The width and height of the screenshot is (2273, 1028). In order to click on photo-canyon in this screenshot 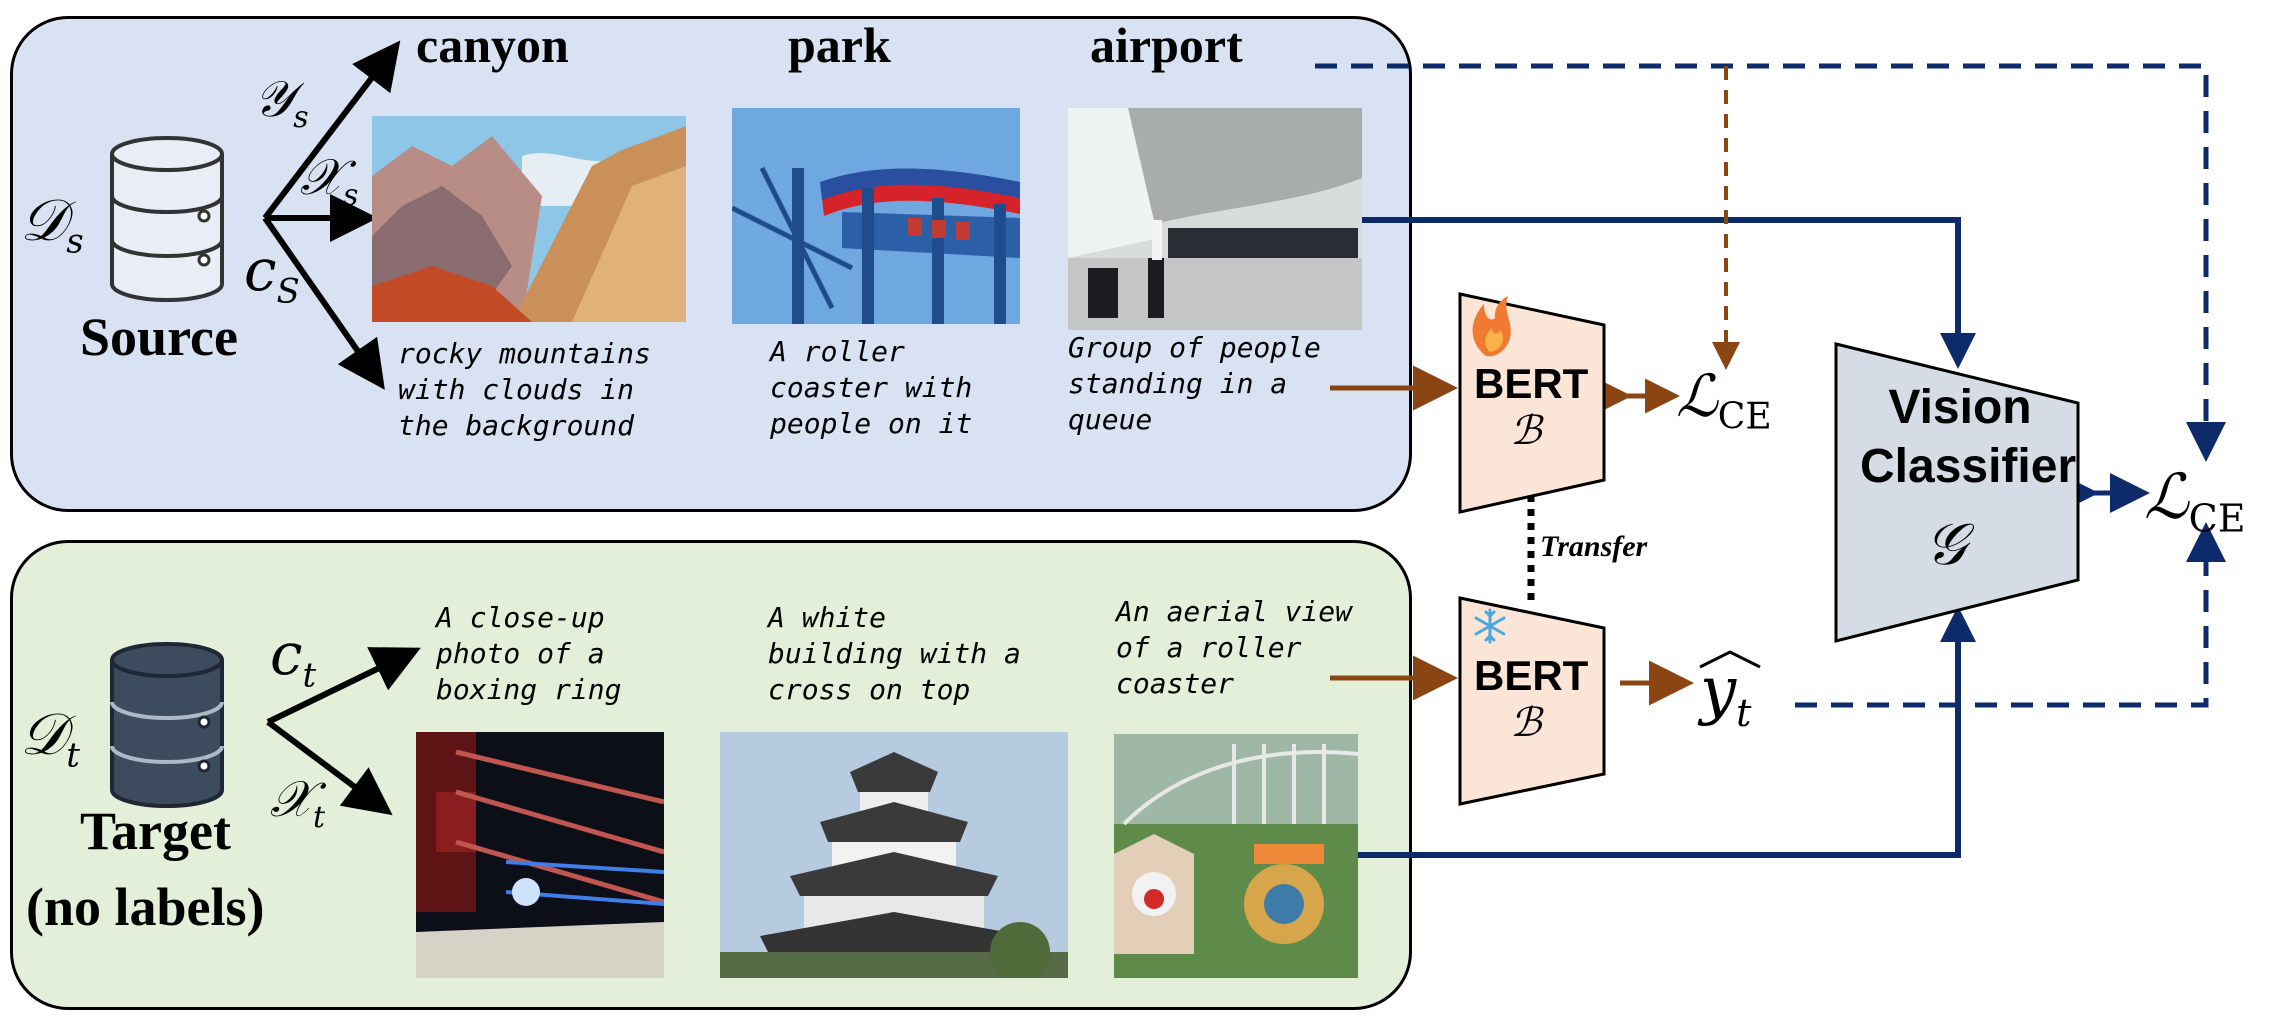, I will do `click(529, 219)`.